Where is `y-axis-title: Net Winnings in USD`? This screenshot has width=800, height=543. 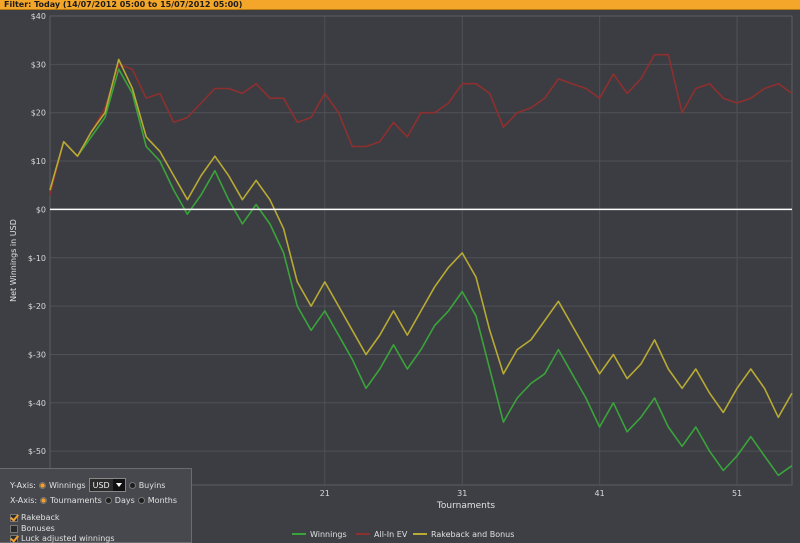 y-axis-title: Net Winnings in USD is located at coordinates (13, 260).